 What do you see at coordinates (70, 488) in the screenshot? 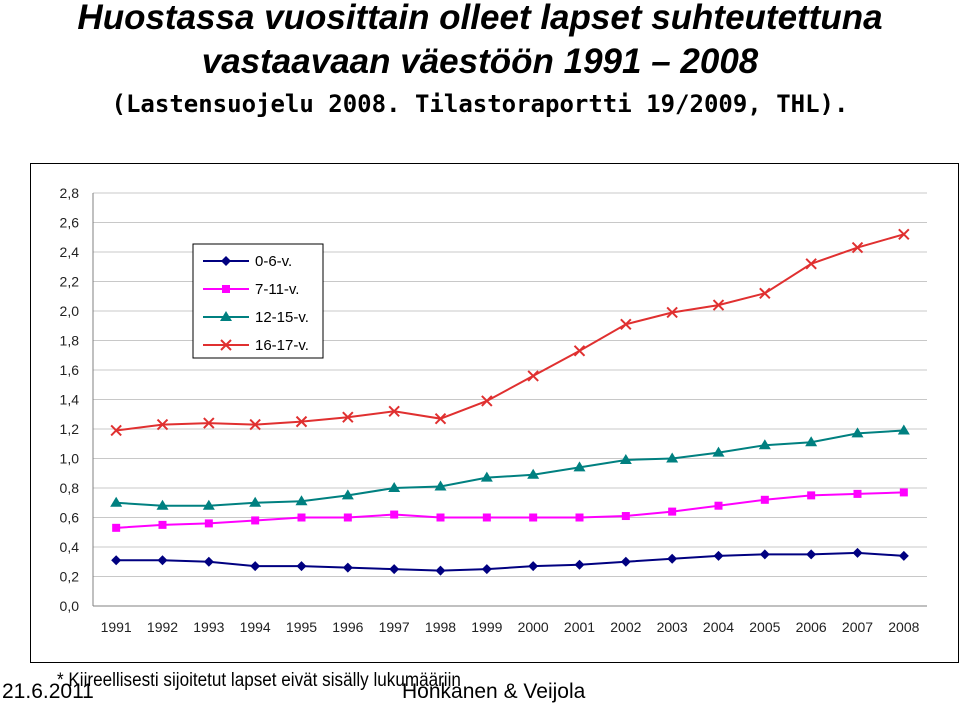
I see `y-tick-label: 0,8` at bounding box center [70, 488].